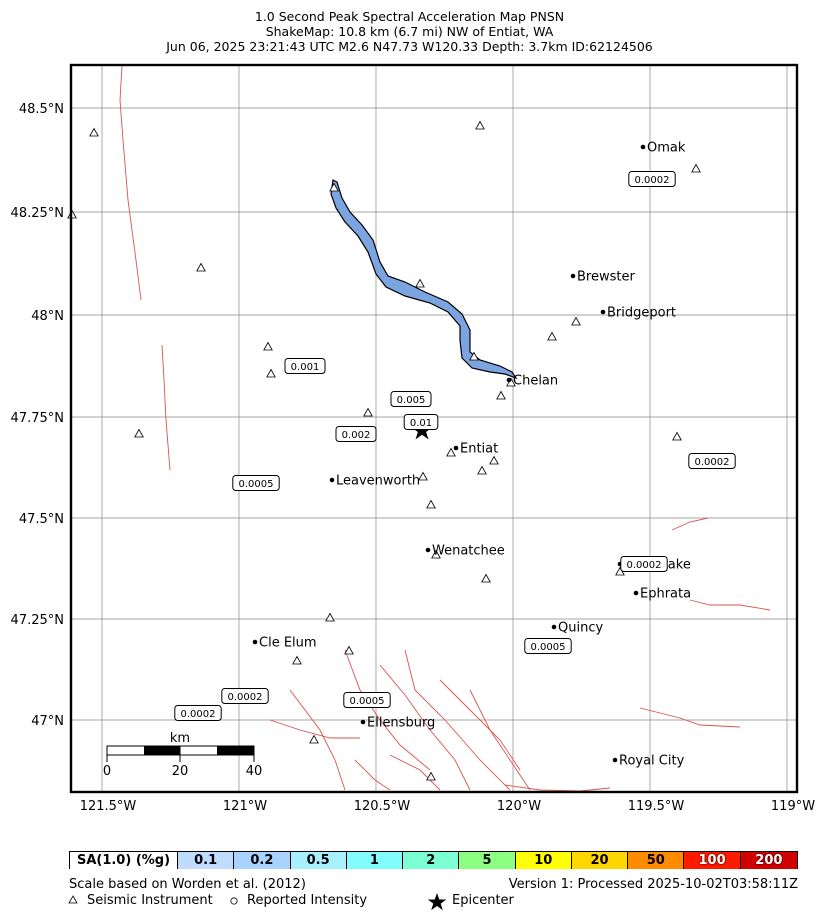 The image size is (819, 919). I want to click on city-label: Ellensburg, so click(401, 723).